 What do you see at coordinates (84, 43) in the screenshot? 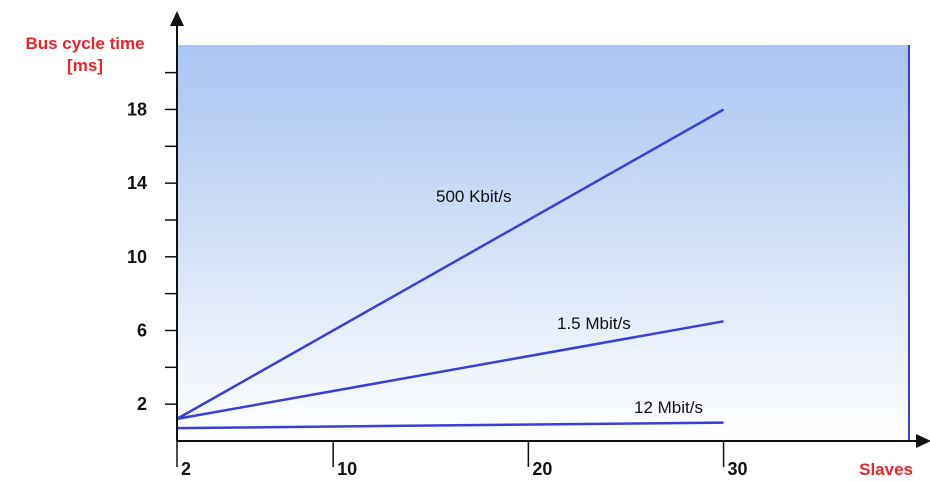
I see `y-axis-title-line1: Bus cycle time` at bounding box center [84, 43].